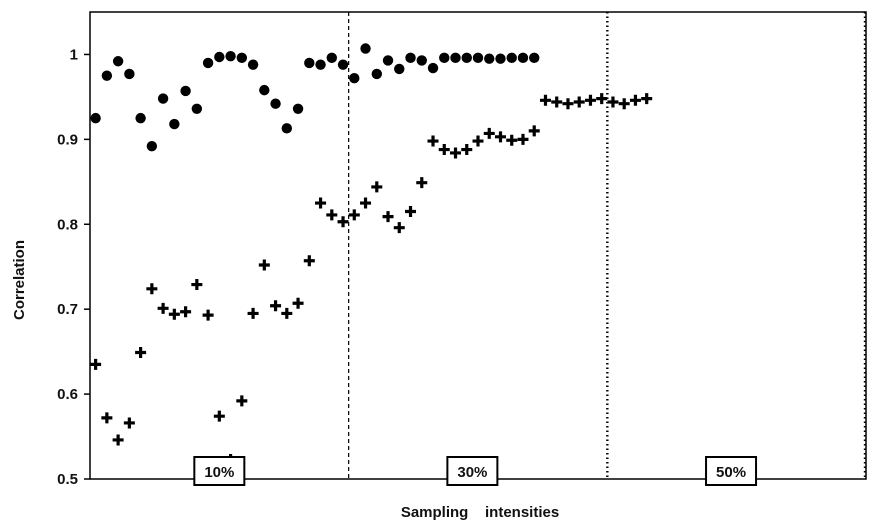  I want to click on y-tick-label: 0.9, so click(67, 139).